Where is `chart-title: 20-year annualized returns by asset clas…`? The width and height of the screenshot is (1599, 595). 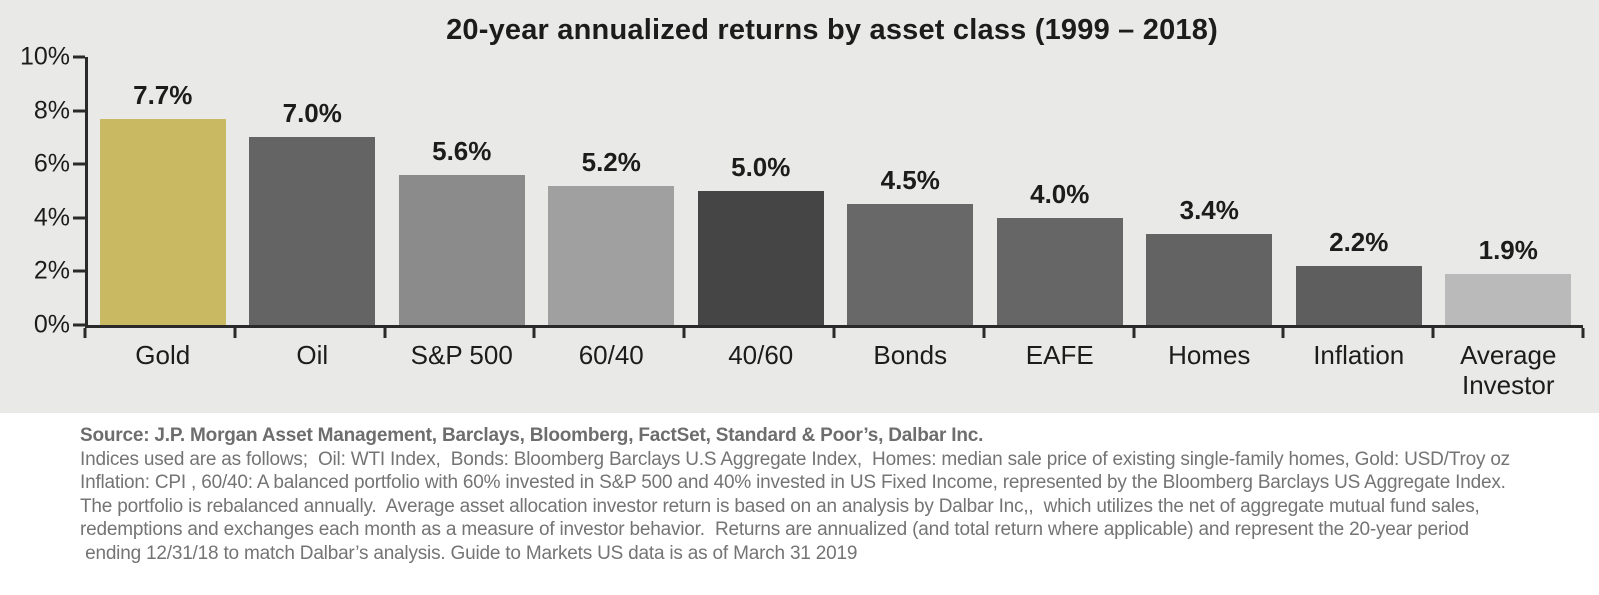
chart-title: 20-year annualized returns by asset clas… is located at coordinates (832, 30).